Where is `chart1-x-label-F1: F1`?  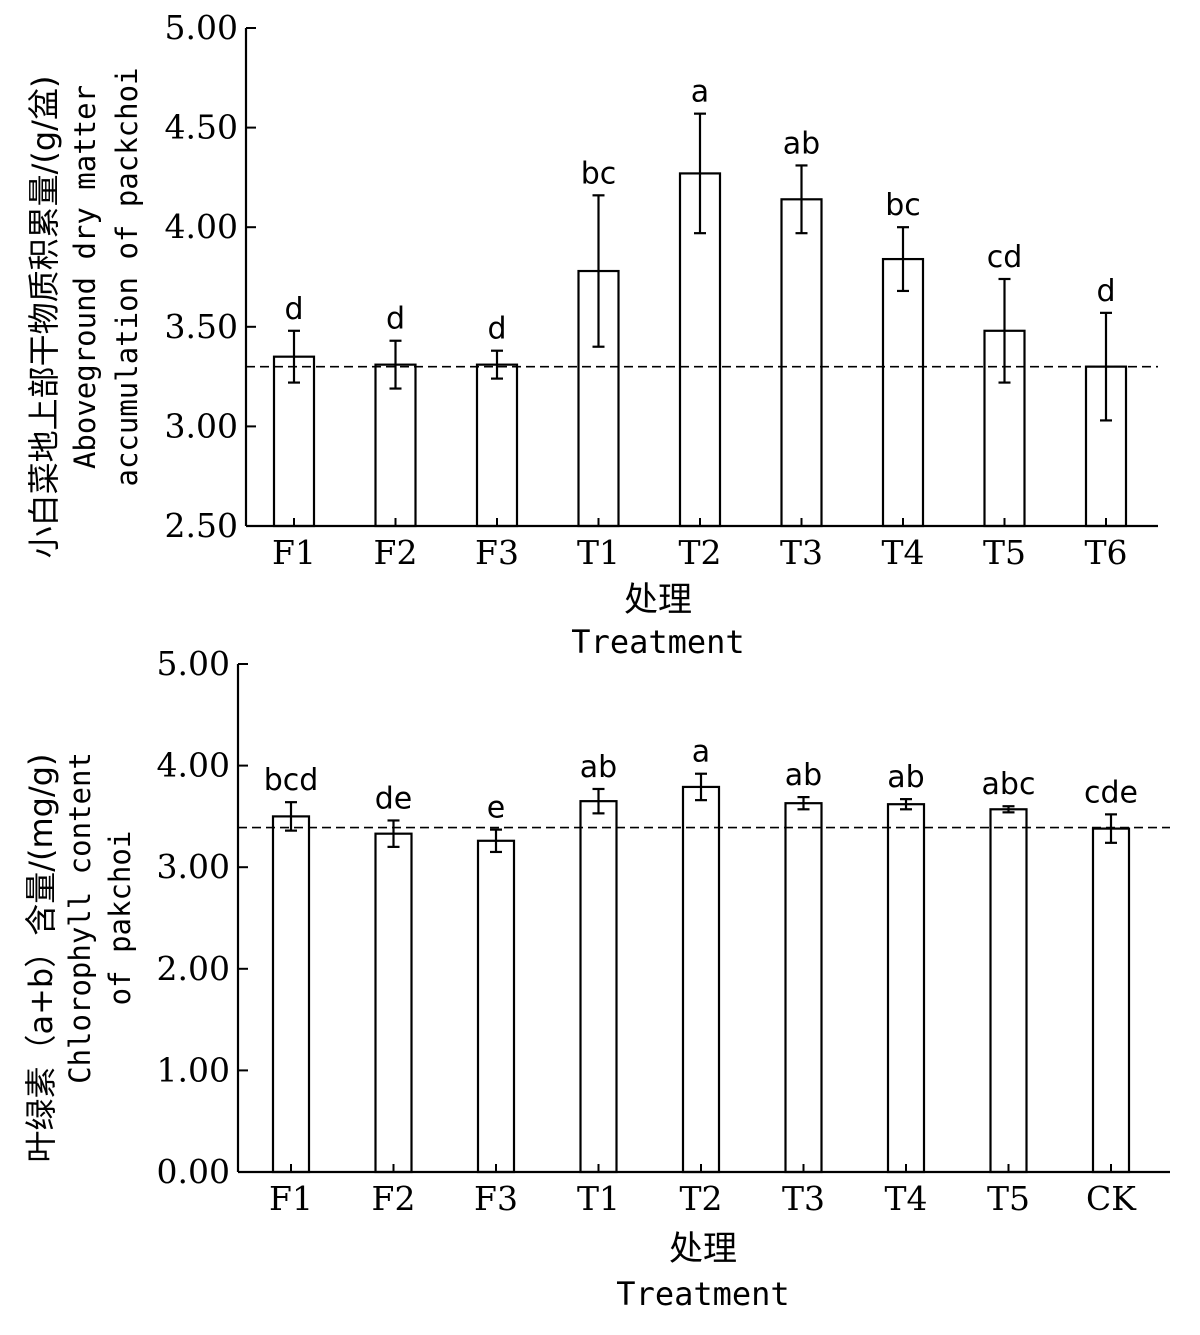
chart1-x-label-F1: F1 is located at coordinates (294, 552).